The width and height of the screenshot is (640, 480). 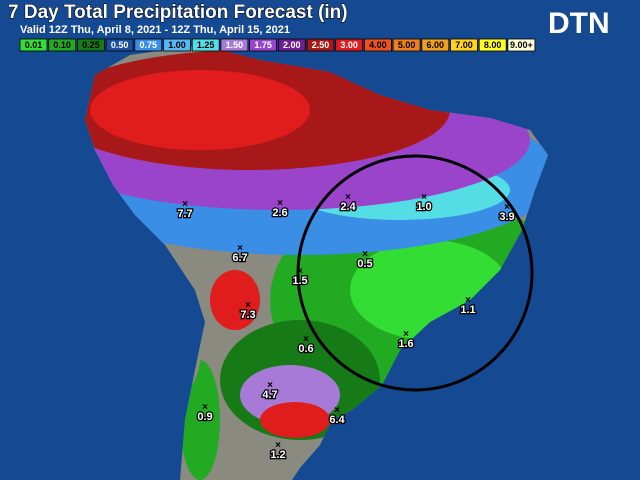 I want to click on legend-label: 1.50, so click(x=235, y=45).